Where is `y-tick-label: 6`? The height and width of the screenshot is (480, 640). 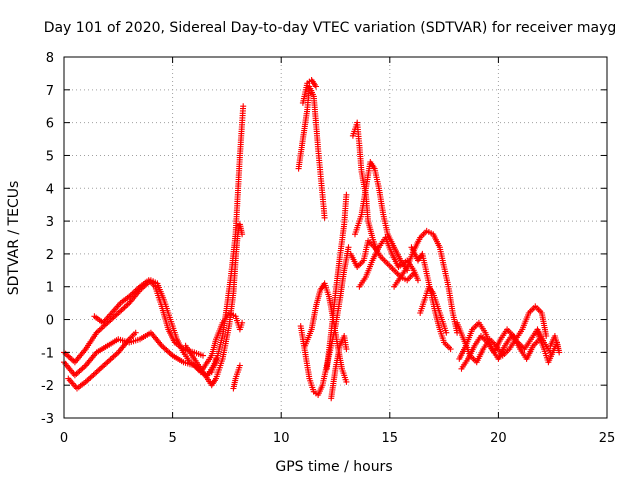 y-tick-label: 6 is located at coordinates (50, 124).